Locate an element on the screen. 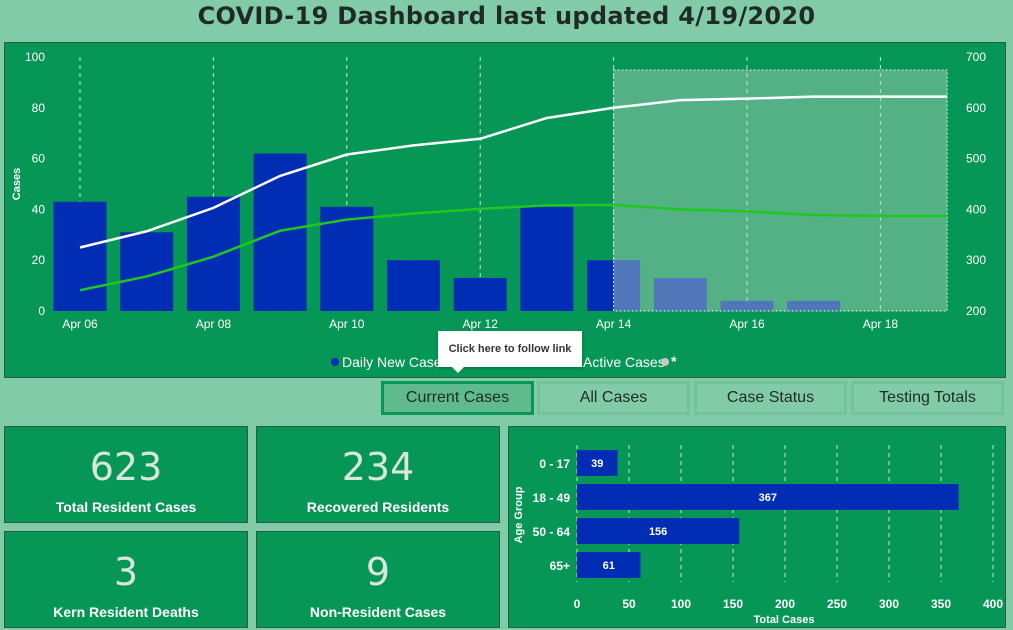 The image size is (1013, 630). y-tick-label: 80 is located at coordinates (39, 108).